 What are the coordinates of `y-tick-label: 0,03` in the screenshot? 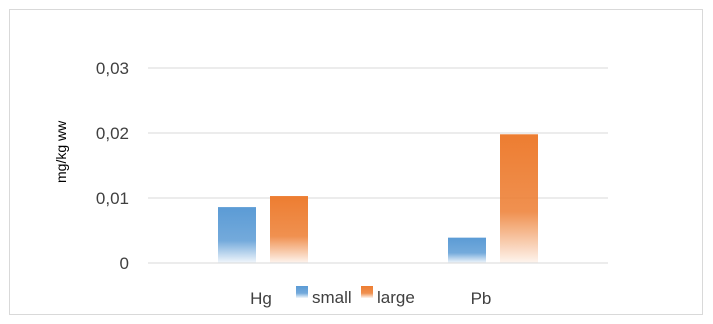 It's located at (112, 68).